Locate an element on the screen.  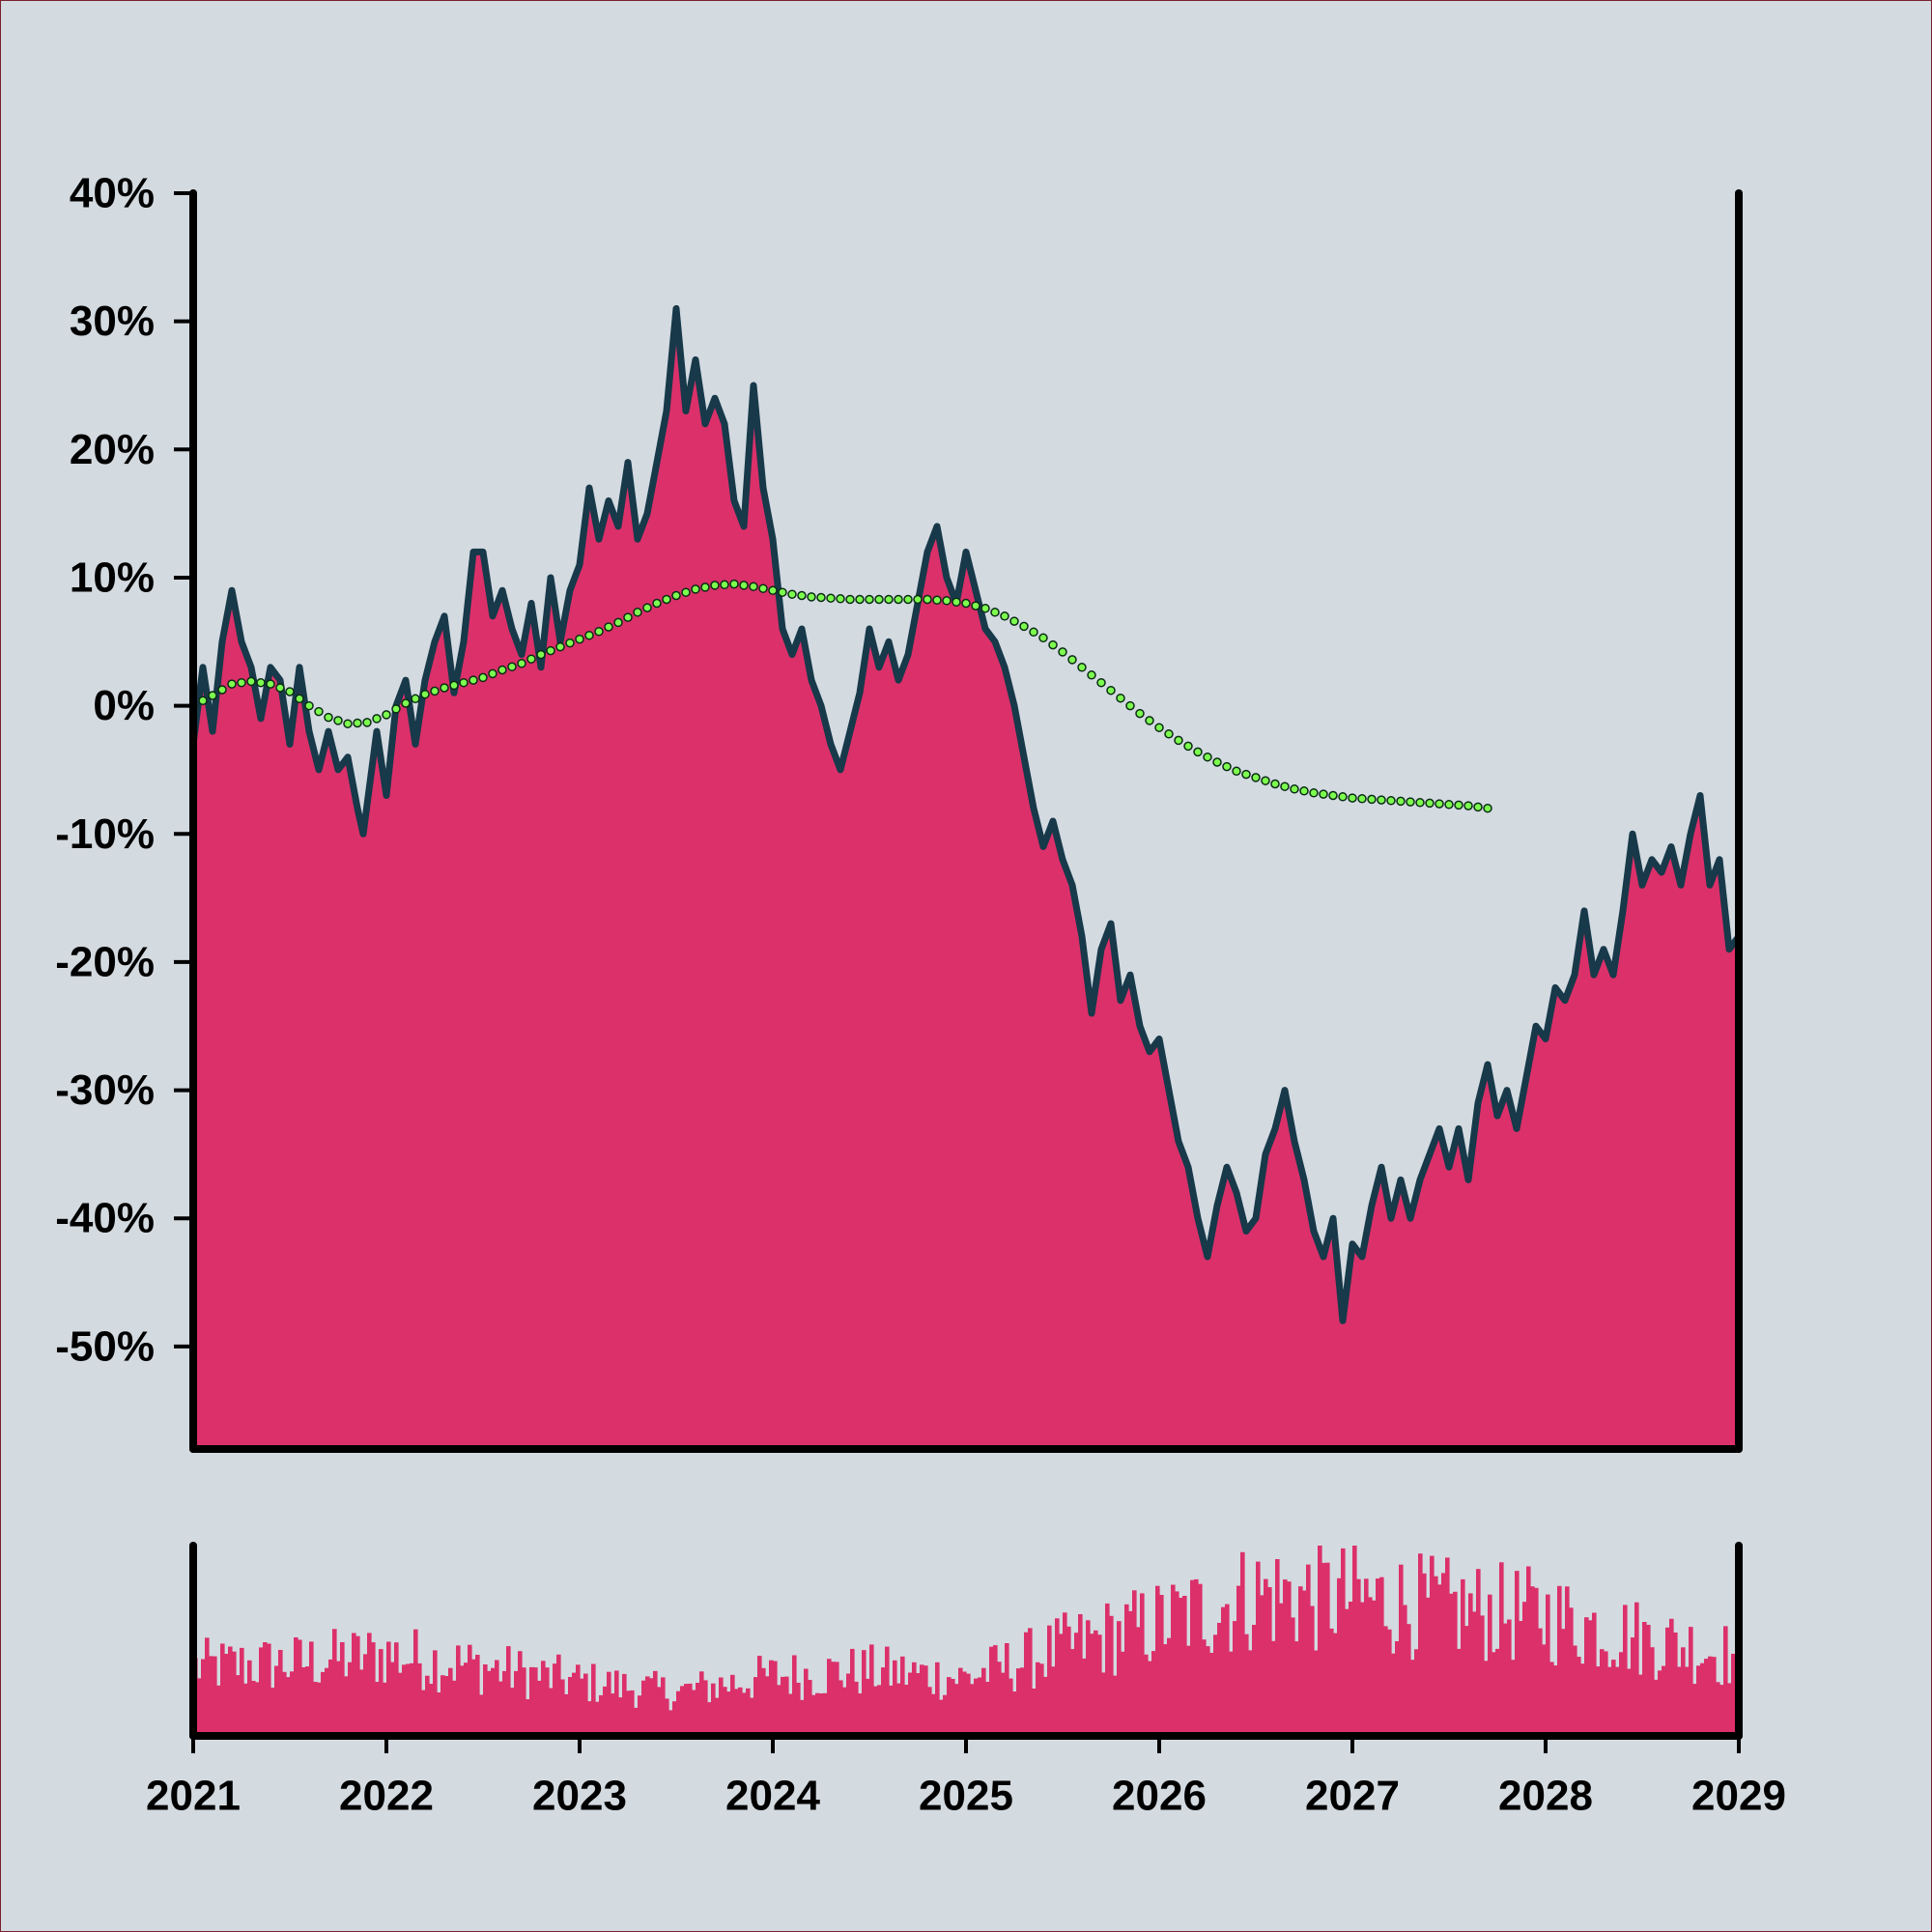
y-tick-label: 10% is located at coordinates (112, 577).